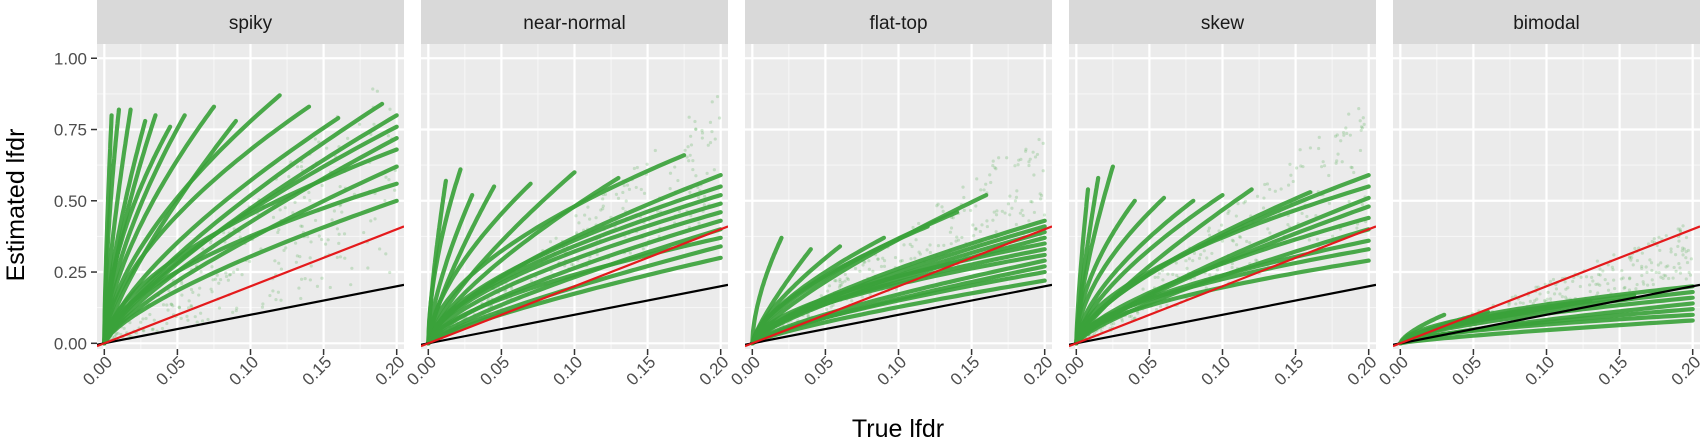 This screenshot has width=1708, height=445. I want to click on reference-line, so click(1222, 286).